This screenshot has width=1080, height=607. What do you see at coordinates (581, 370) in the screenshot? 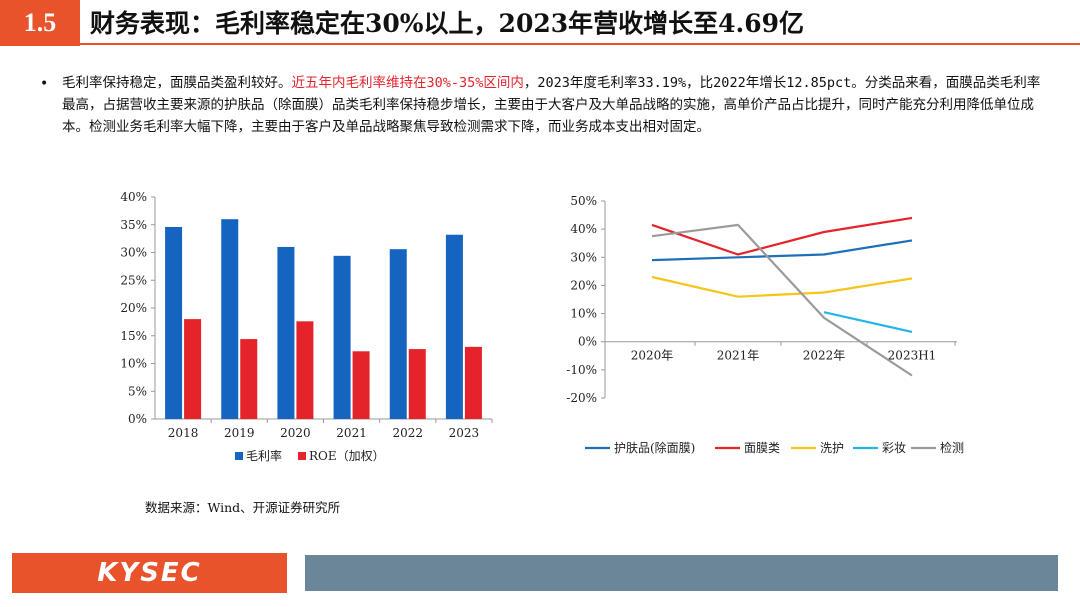
I see `y-tick-label: -10%` at bounding box center [581, 370].